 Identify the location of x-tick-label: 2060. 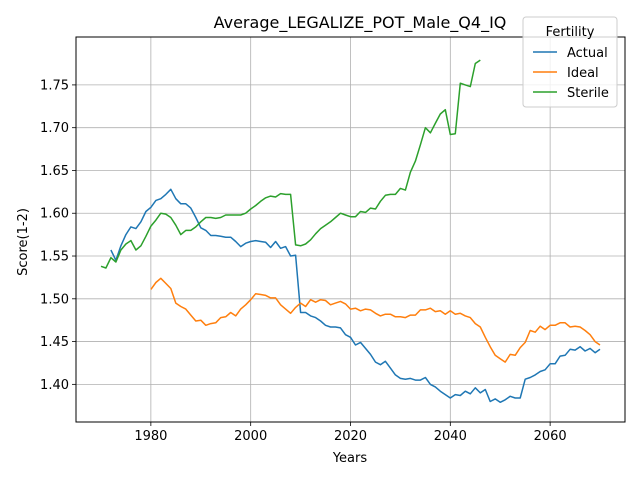
(550, 436).